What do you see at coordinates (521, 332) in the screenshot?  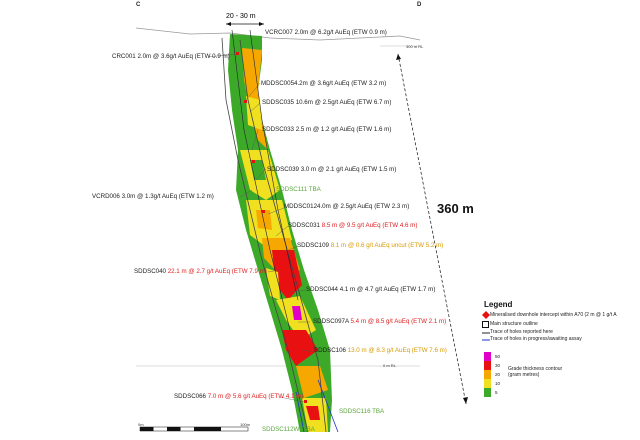 I see `legend-item-reported-holes: Trace of holes reported here` at bounding box center [521, 332].